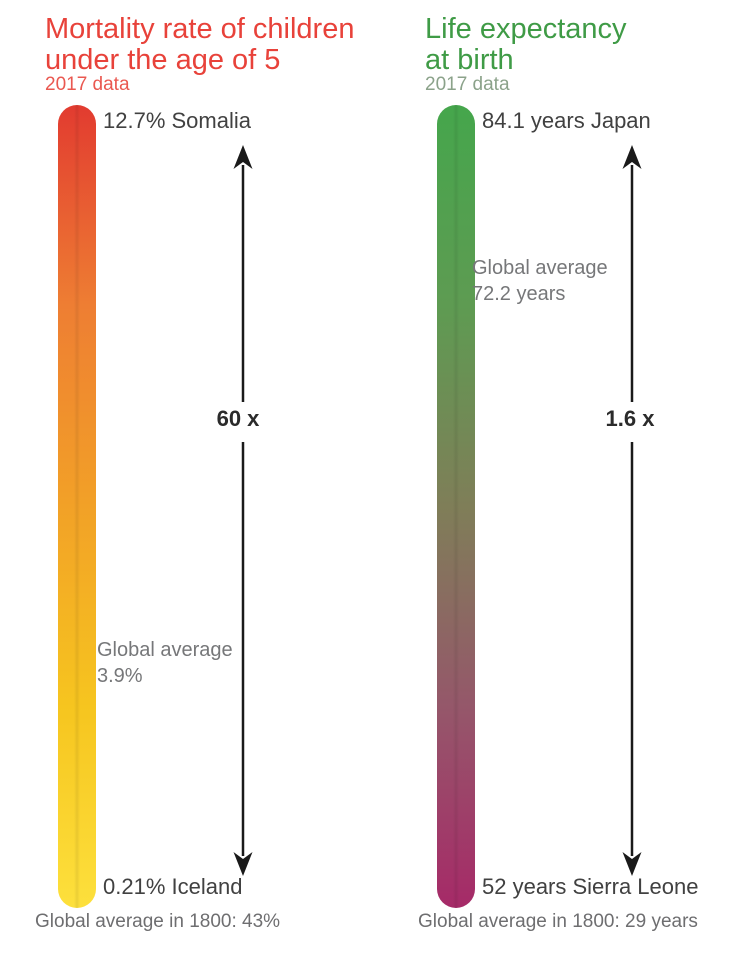  Describe the element at coordinates (558, 921) in the screenshot. I see `historical-average-note: Global average in 1800: 29 years` at that location.